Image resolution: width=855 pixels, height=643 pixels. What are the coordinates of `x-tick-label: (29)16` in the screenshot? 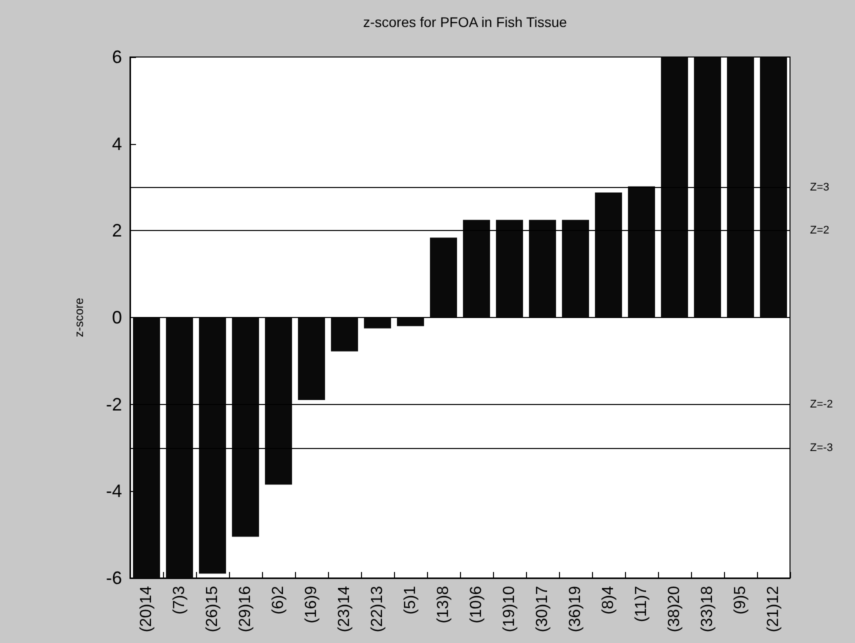 It's located at (245, 609).